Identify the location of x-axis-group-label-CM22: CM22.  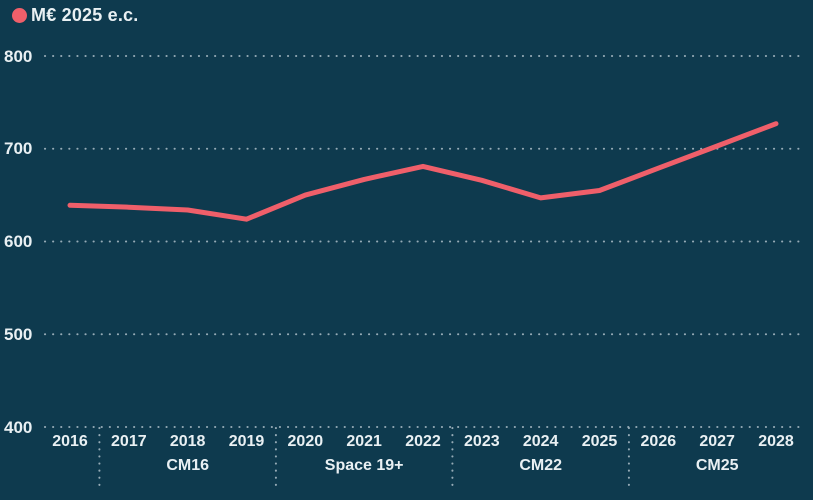
(540, 465).